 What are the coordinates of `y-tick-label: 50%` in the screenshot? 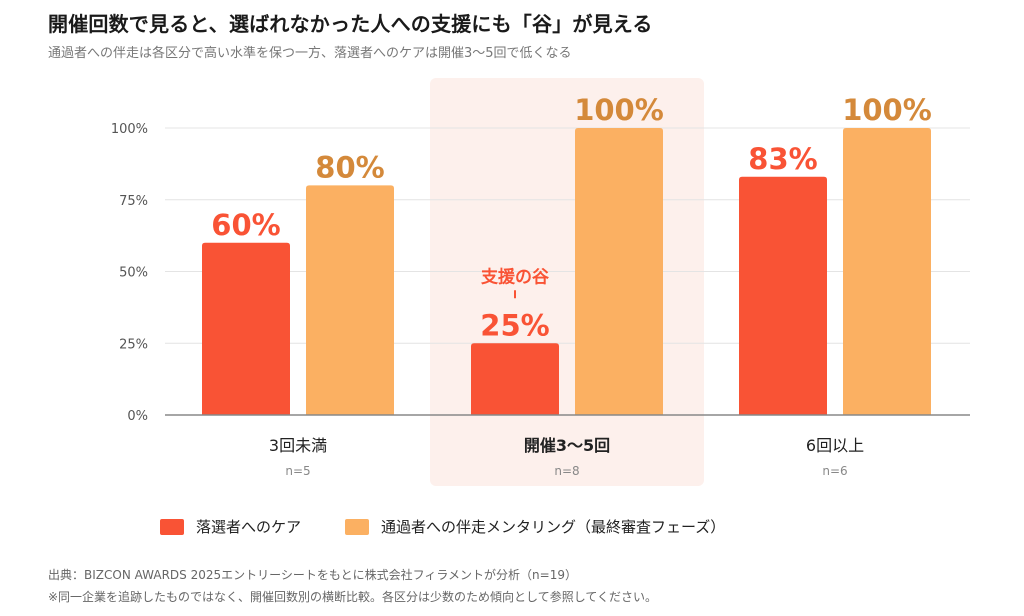 It's located at (133, 273).